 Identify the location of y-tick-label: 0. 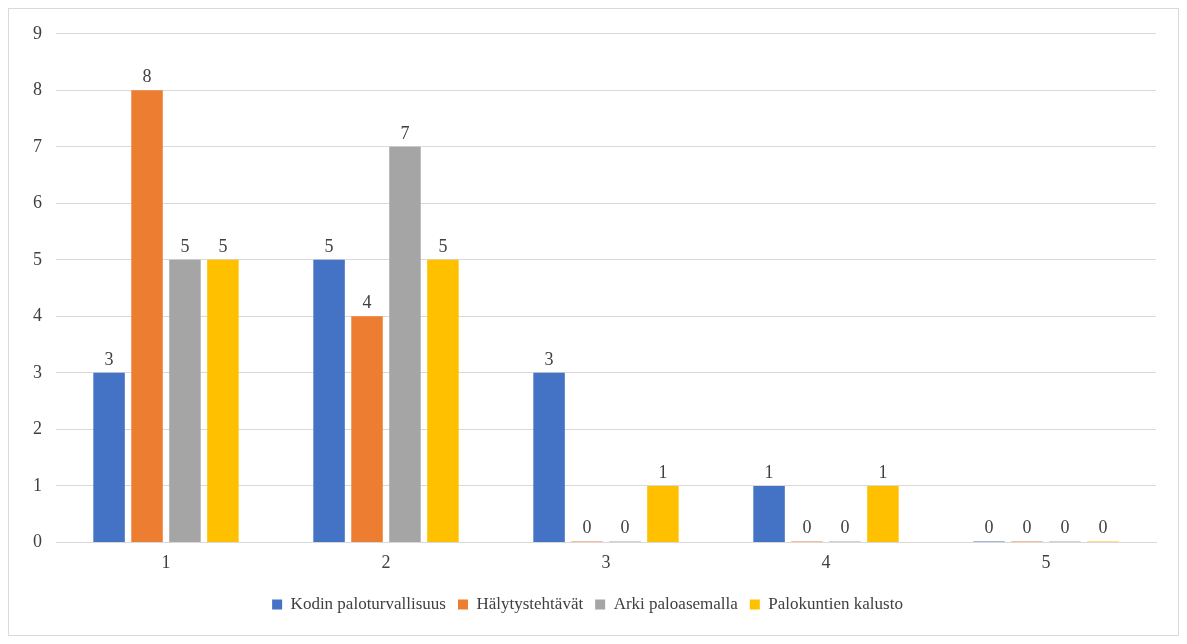
(37, 541).